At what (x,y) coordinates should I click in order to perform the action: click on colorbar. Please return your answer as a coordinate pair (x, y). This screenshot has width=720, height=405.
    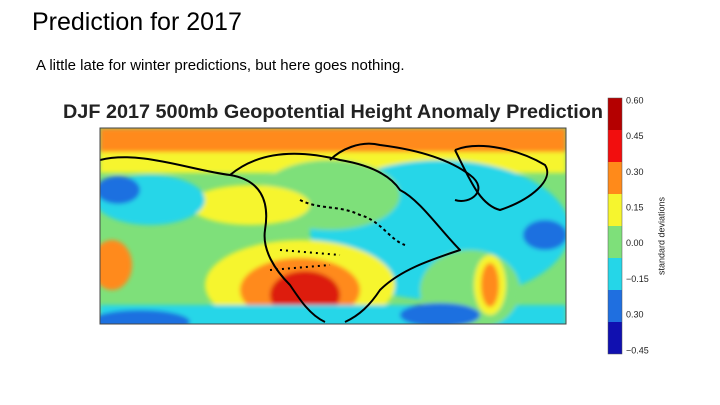
    Looking at the image, I should click on (615, 226).